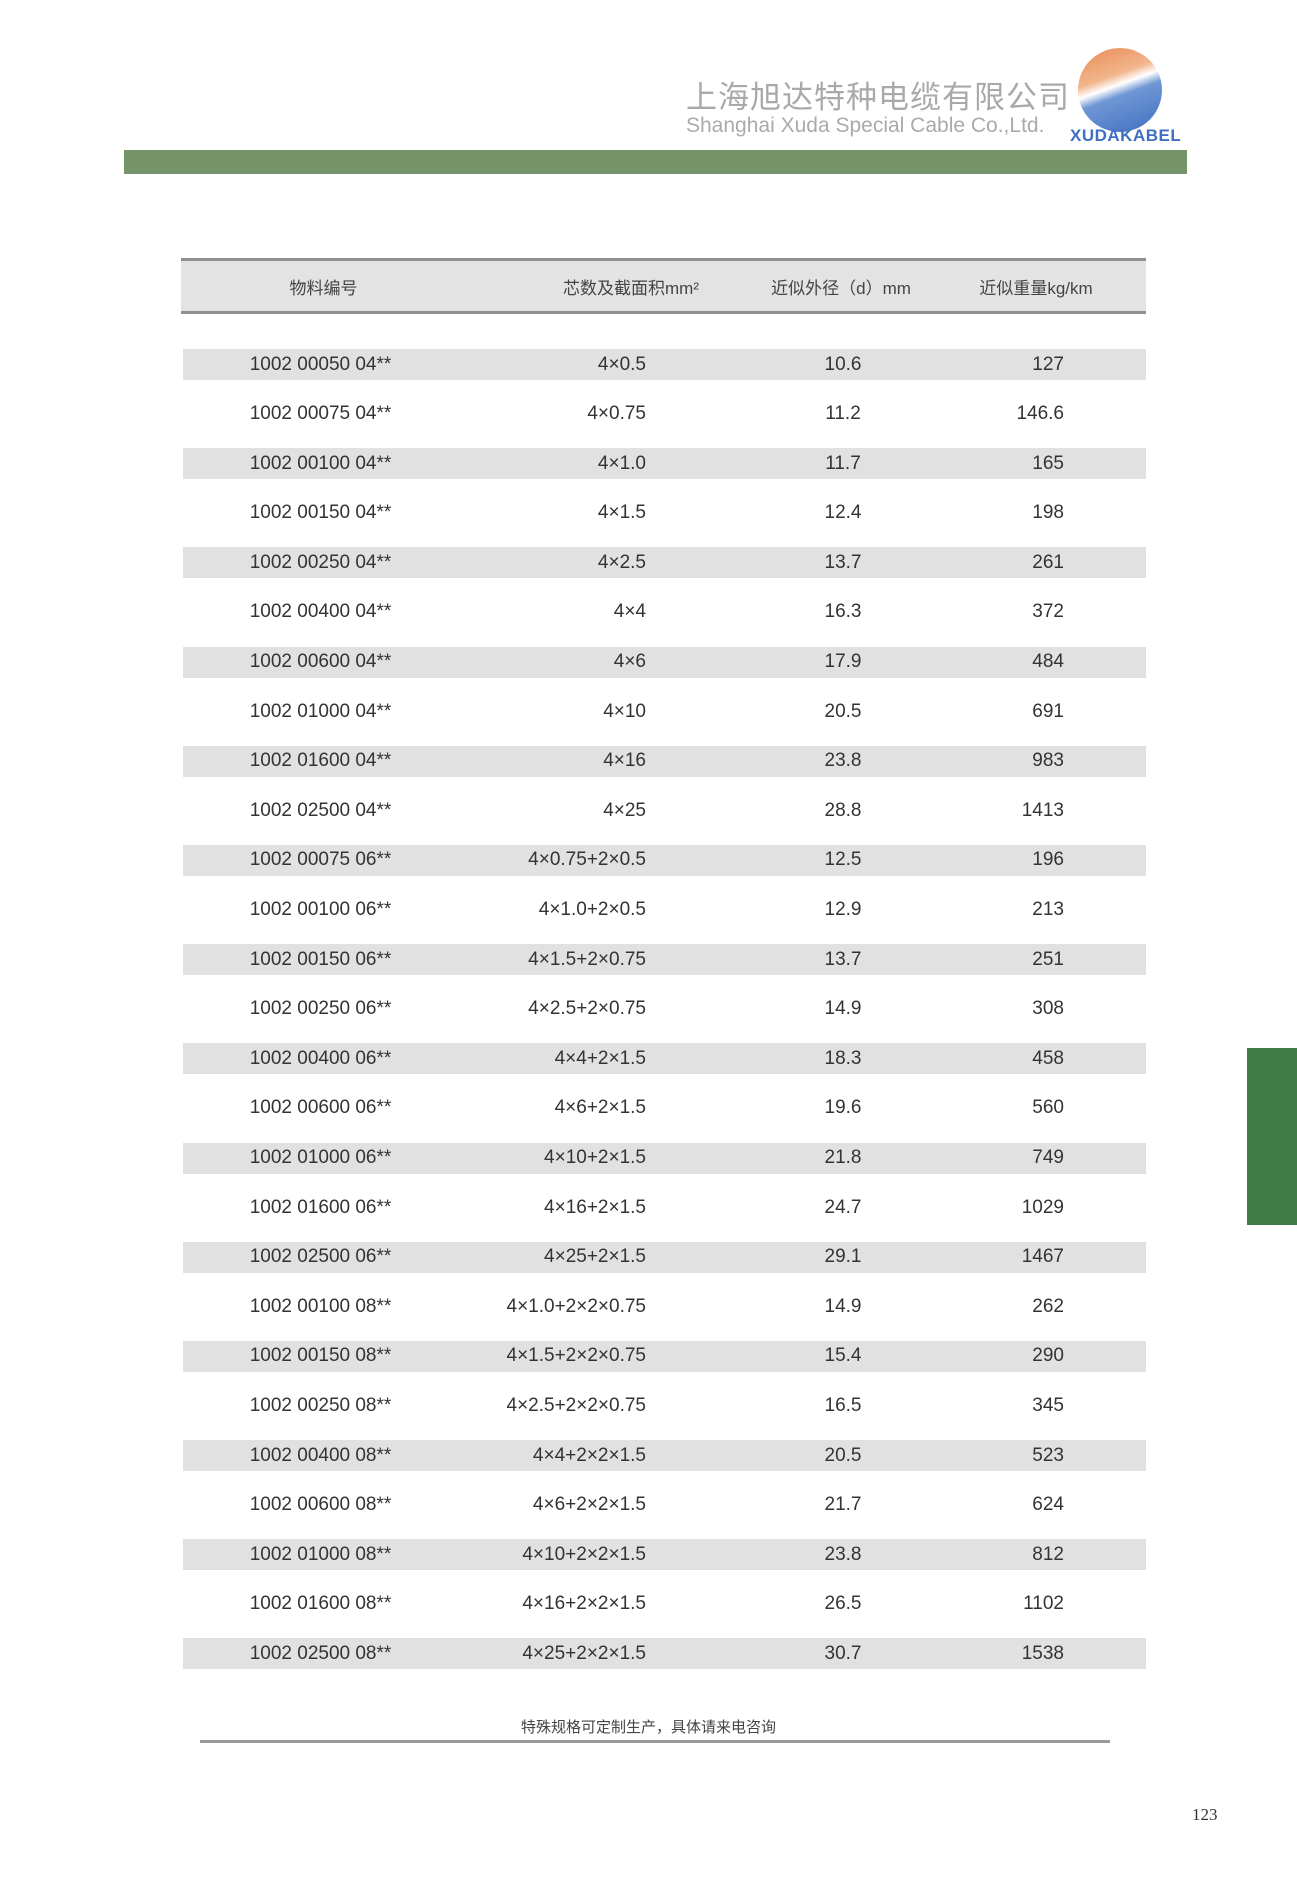 Image resolution: width=1297 pixels, height=1885 pixels. Describe the element at coordinates (664, 1465) in the screenshot. I see `table-row: 1002 00400 08** 4×4+2×2×1.5 20.5 523` at that location.